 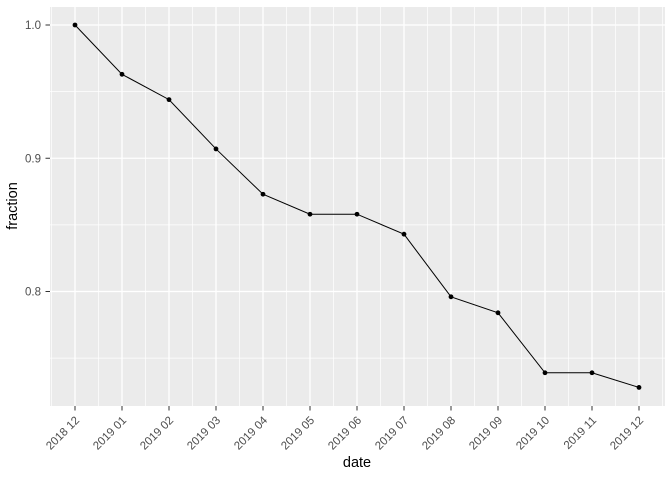 I want to click on y-tick-label: 1.0, so click(x=33, y=26).